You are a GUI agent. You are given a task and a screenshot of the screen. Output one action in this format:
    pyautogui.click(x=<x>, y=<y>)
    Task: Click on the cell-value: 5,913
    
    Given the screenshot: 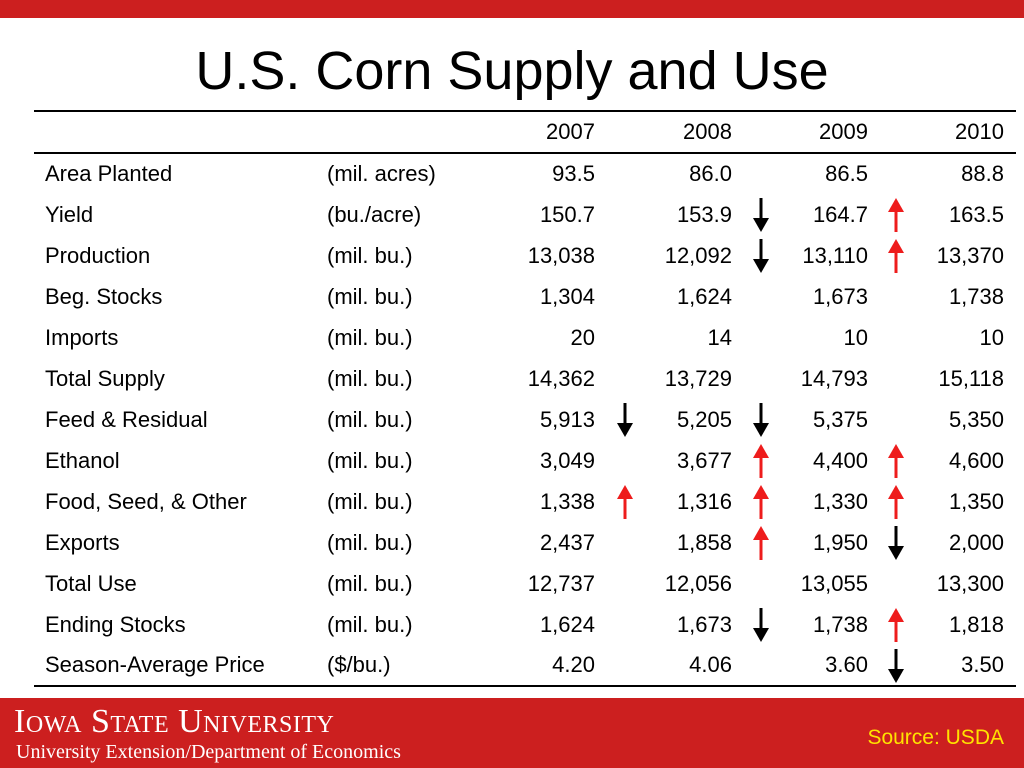 What is the action you would take?
    pyautogui.click(x=567, y=419)
    